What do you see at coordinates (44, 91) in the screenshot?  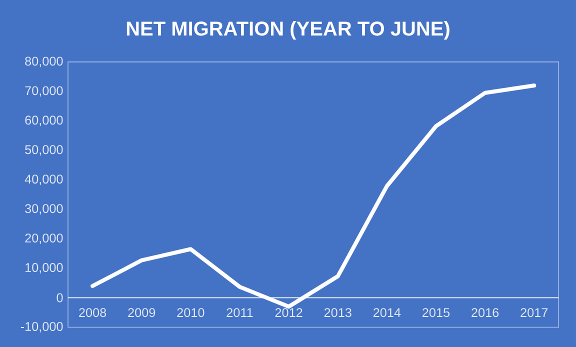 I see `y-tick-label: 70,000` at bounding box center [44, 91].